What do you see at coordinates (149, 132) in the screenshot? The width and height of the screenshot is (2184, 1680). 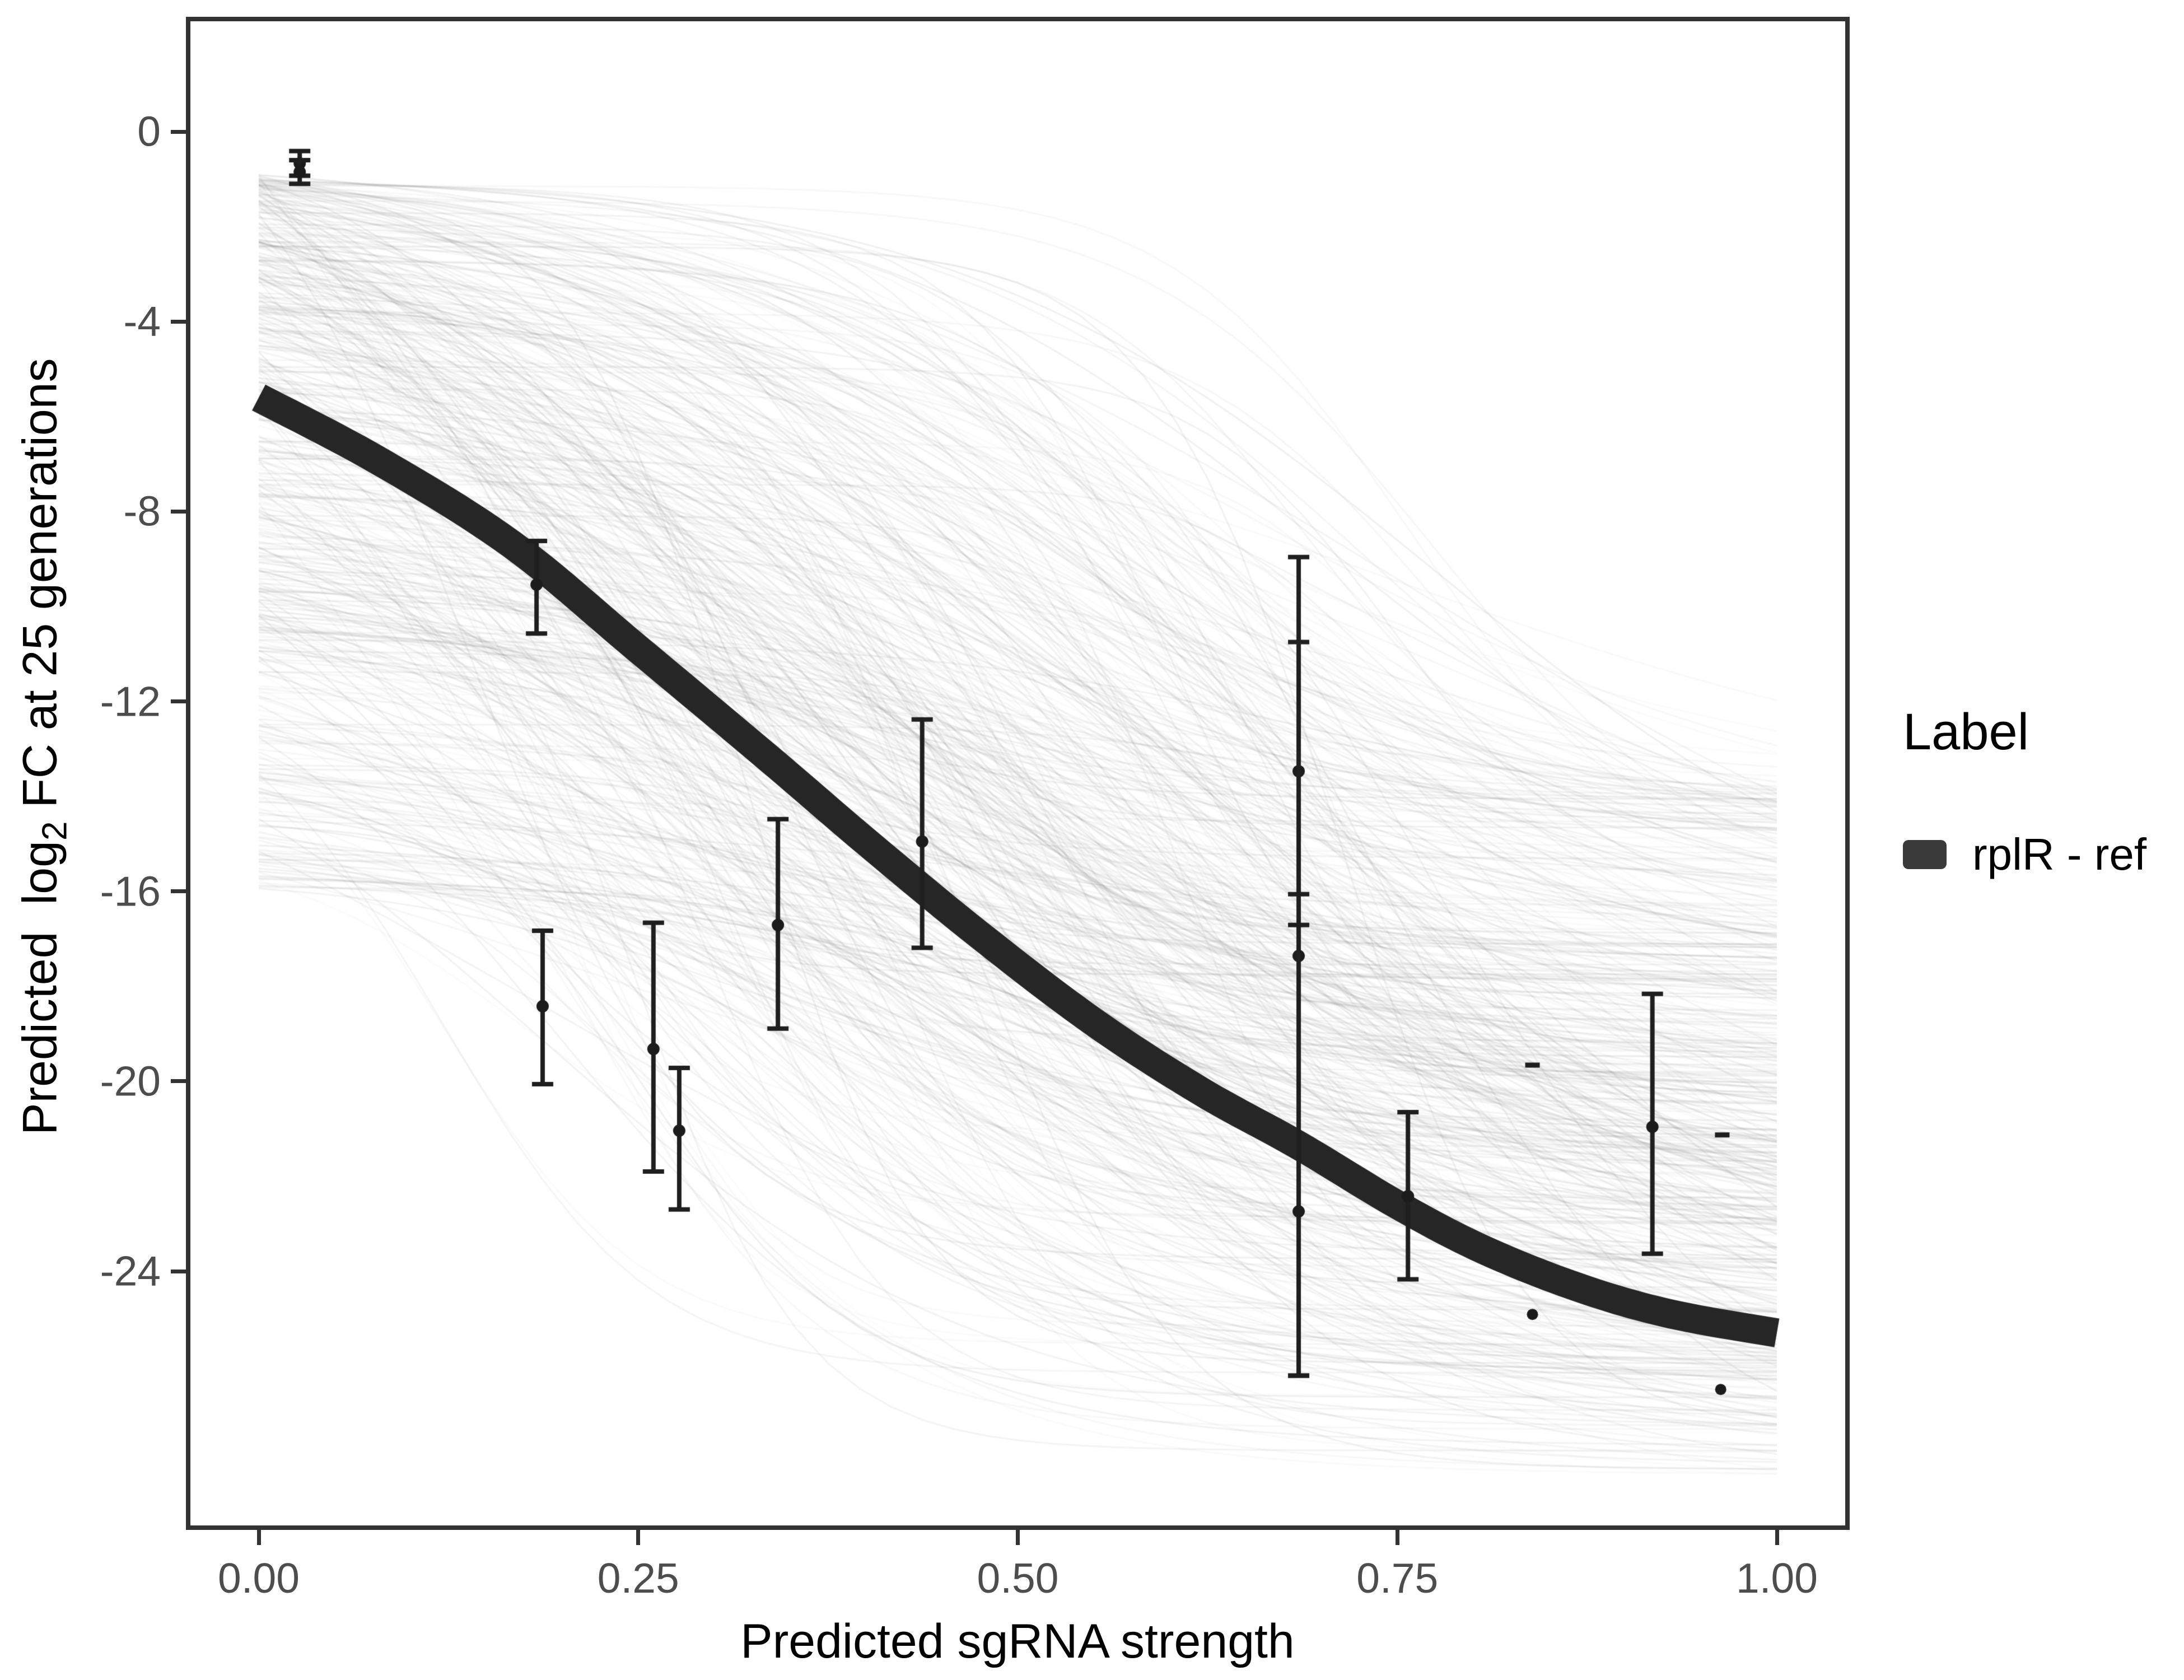 I see `y-tick-label: 0` at bounding box center [149, 132].